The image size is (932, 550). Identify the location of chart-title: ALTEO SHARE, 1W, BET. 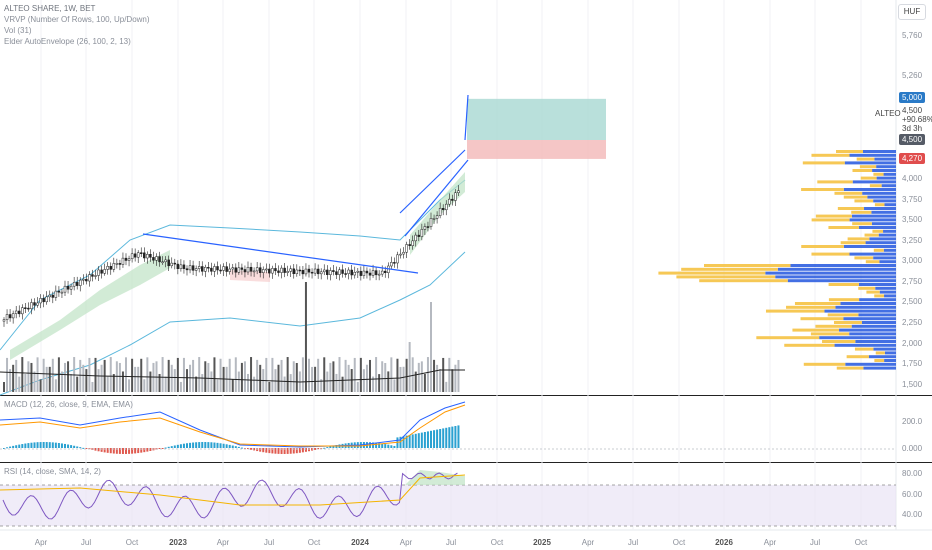
(50, 8).